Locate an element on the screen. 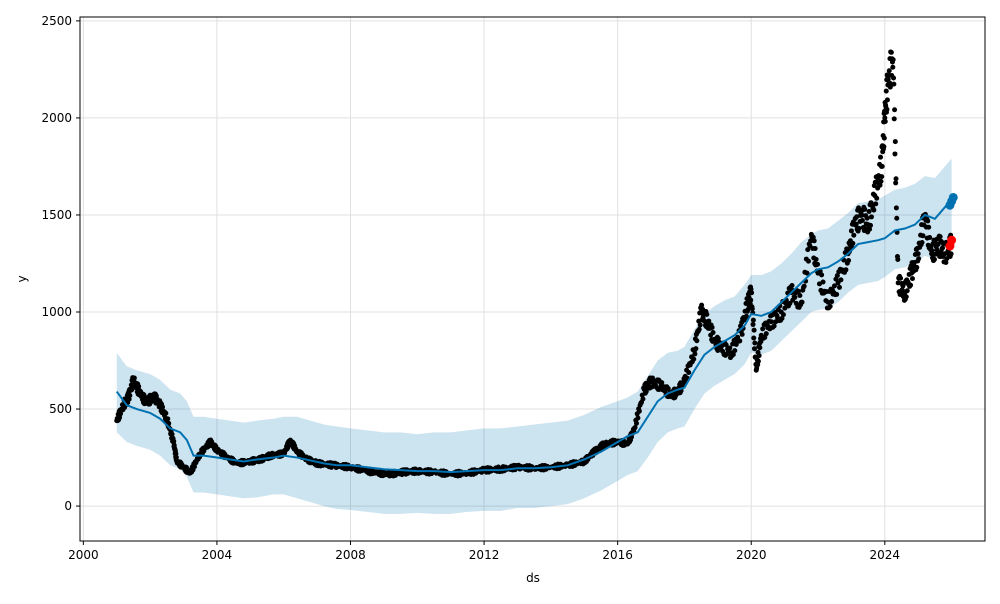 Image resolution: width=1000 pixels, height=604 pixels. x-tick-label: 2016 is located at coordinates (617, 555).